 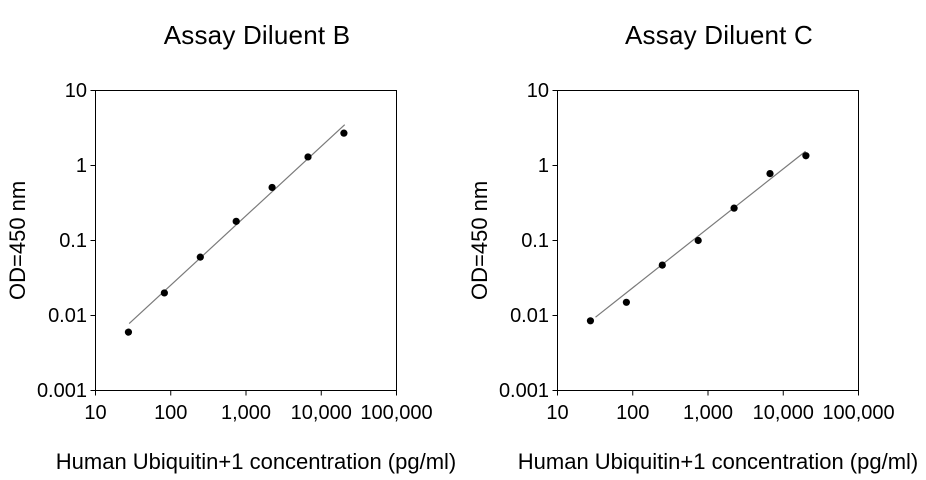 I want to click on trendline, so click(x=700, y=234).